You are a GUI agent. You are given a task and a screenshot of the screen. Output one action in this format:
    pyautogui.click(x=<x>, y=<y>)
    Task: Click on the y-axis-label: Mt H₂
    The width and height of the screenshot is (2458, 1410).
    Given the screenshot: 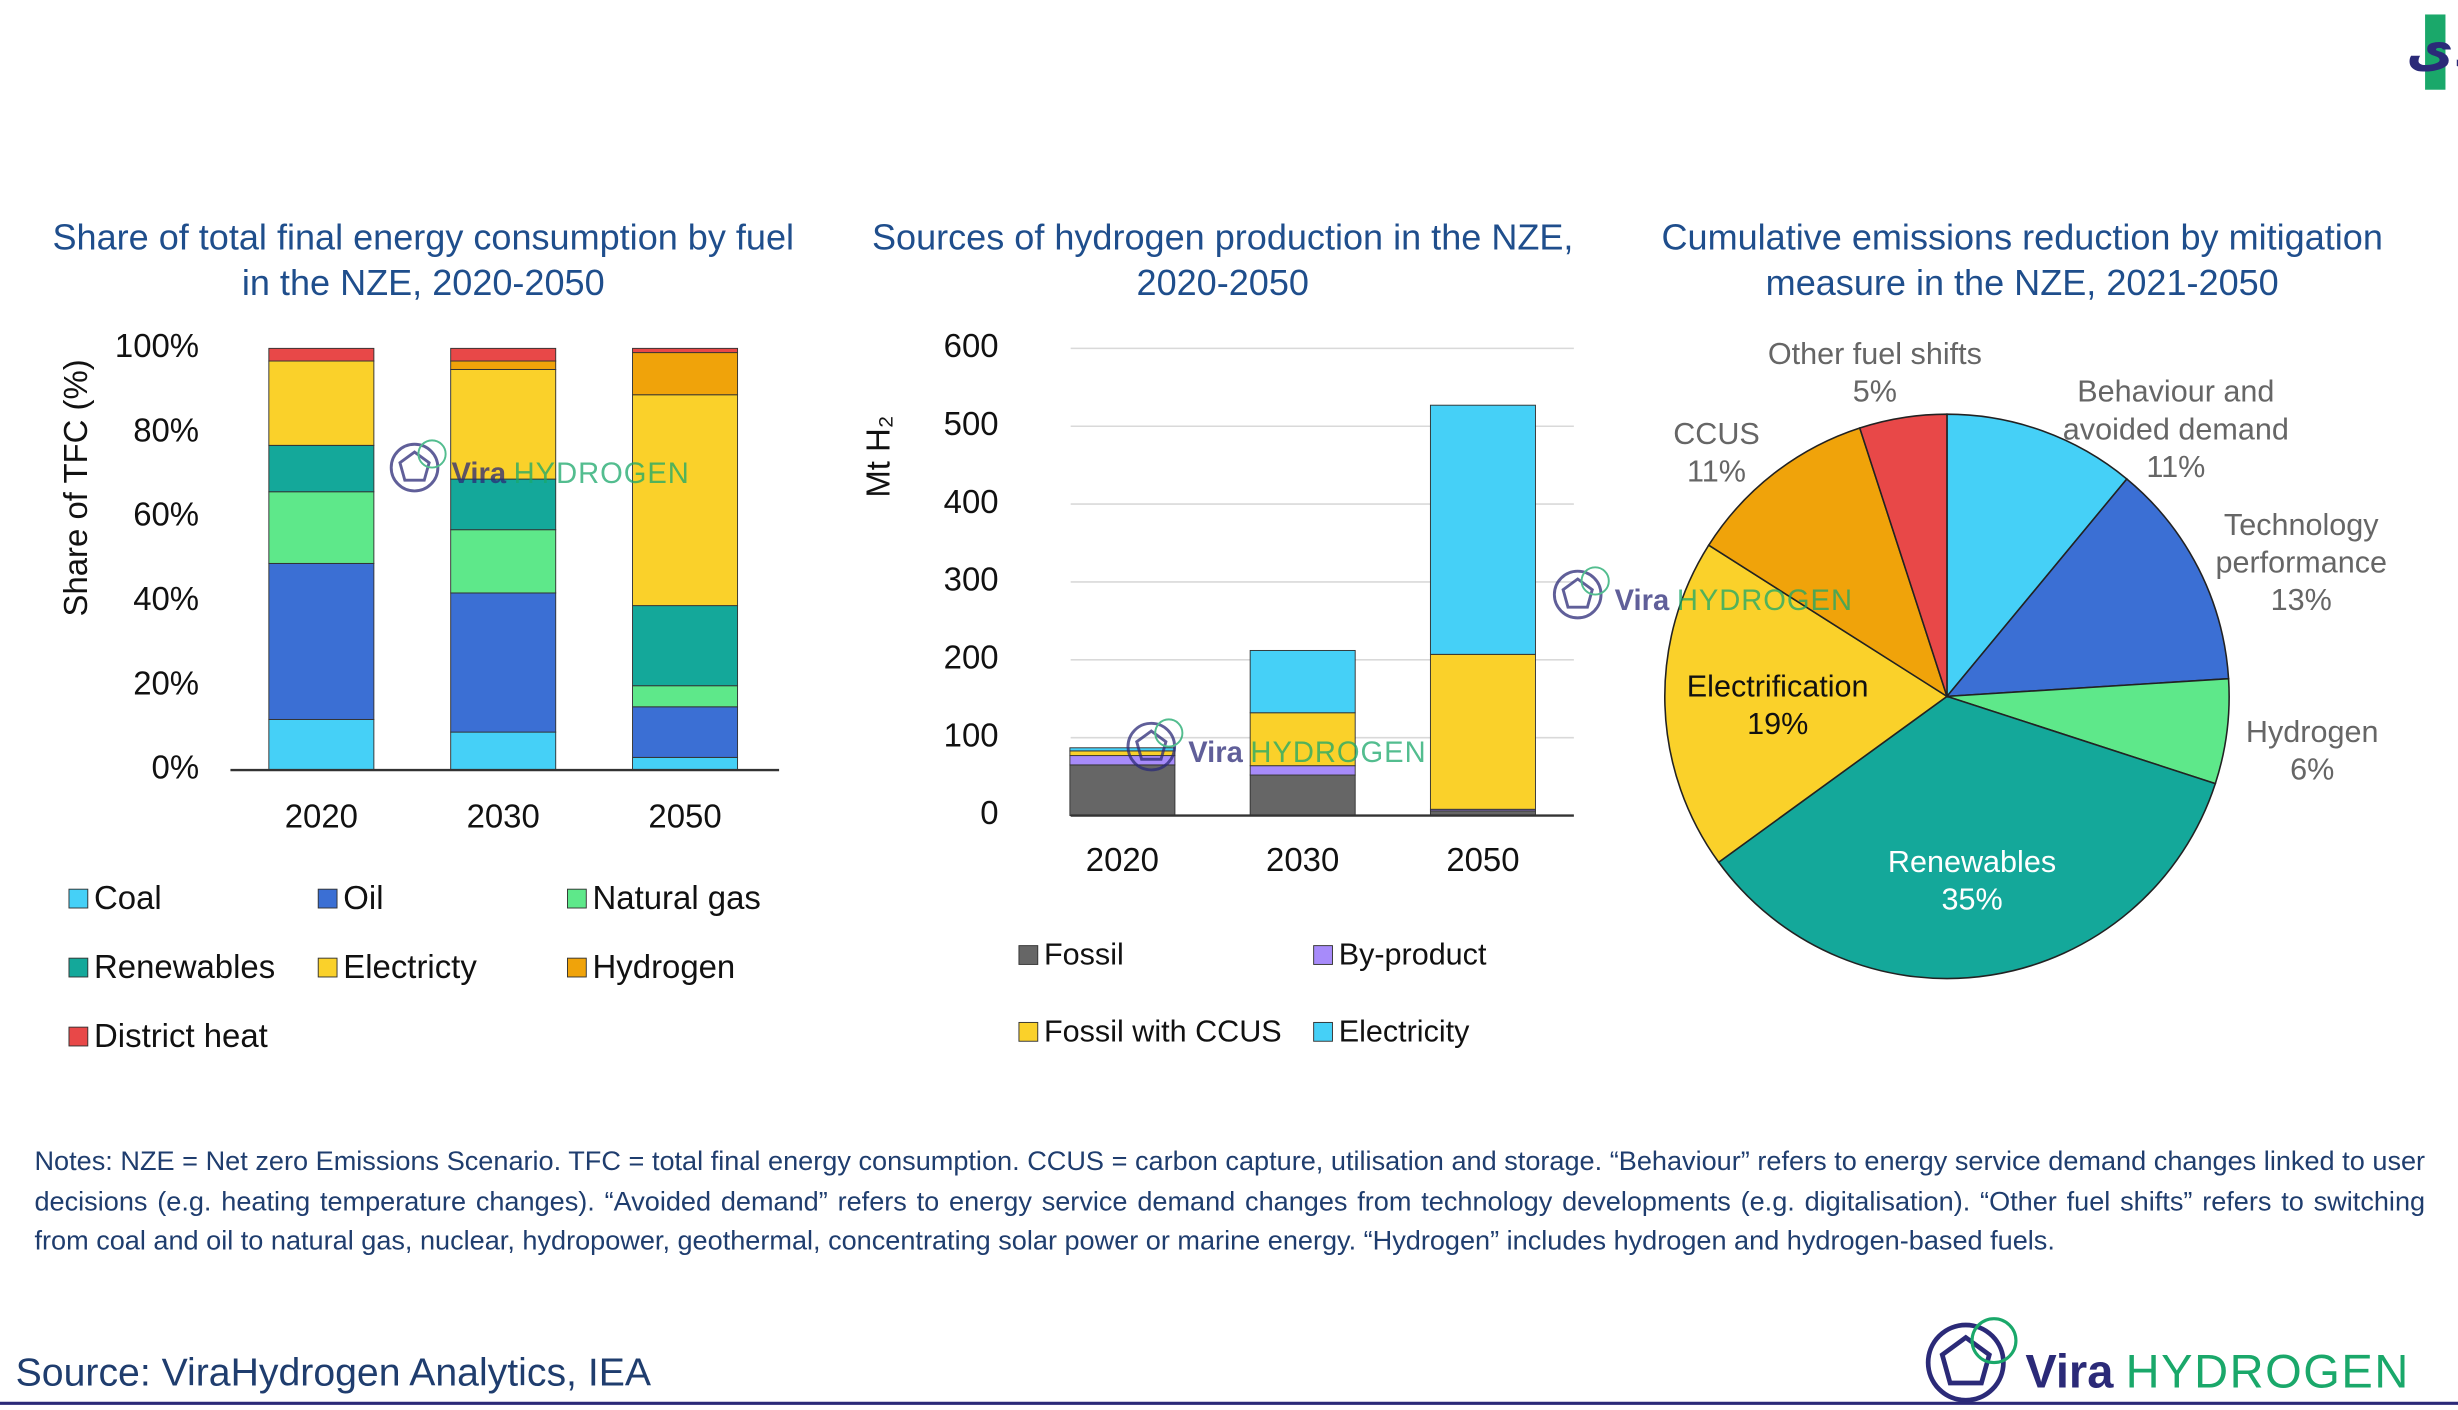 What is the action you would take?
    pyautogui.click(x=878, y=456)
    